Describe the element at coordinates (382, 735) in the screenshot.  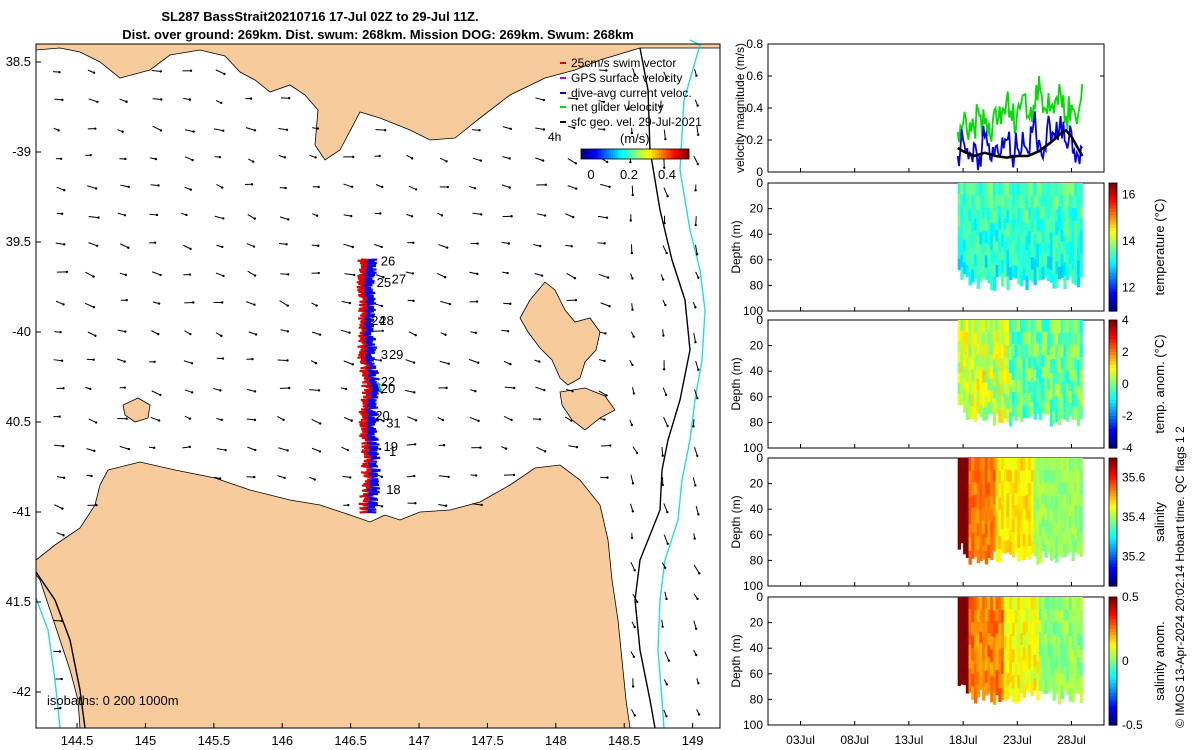
I see `longitude-ticks: 144.5 145 145.5 146 146.5 147 147.5 148 148.5 149` at that location.